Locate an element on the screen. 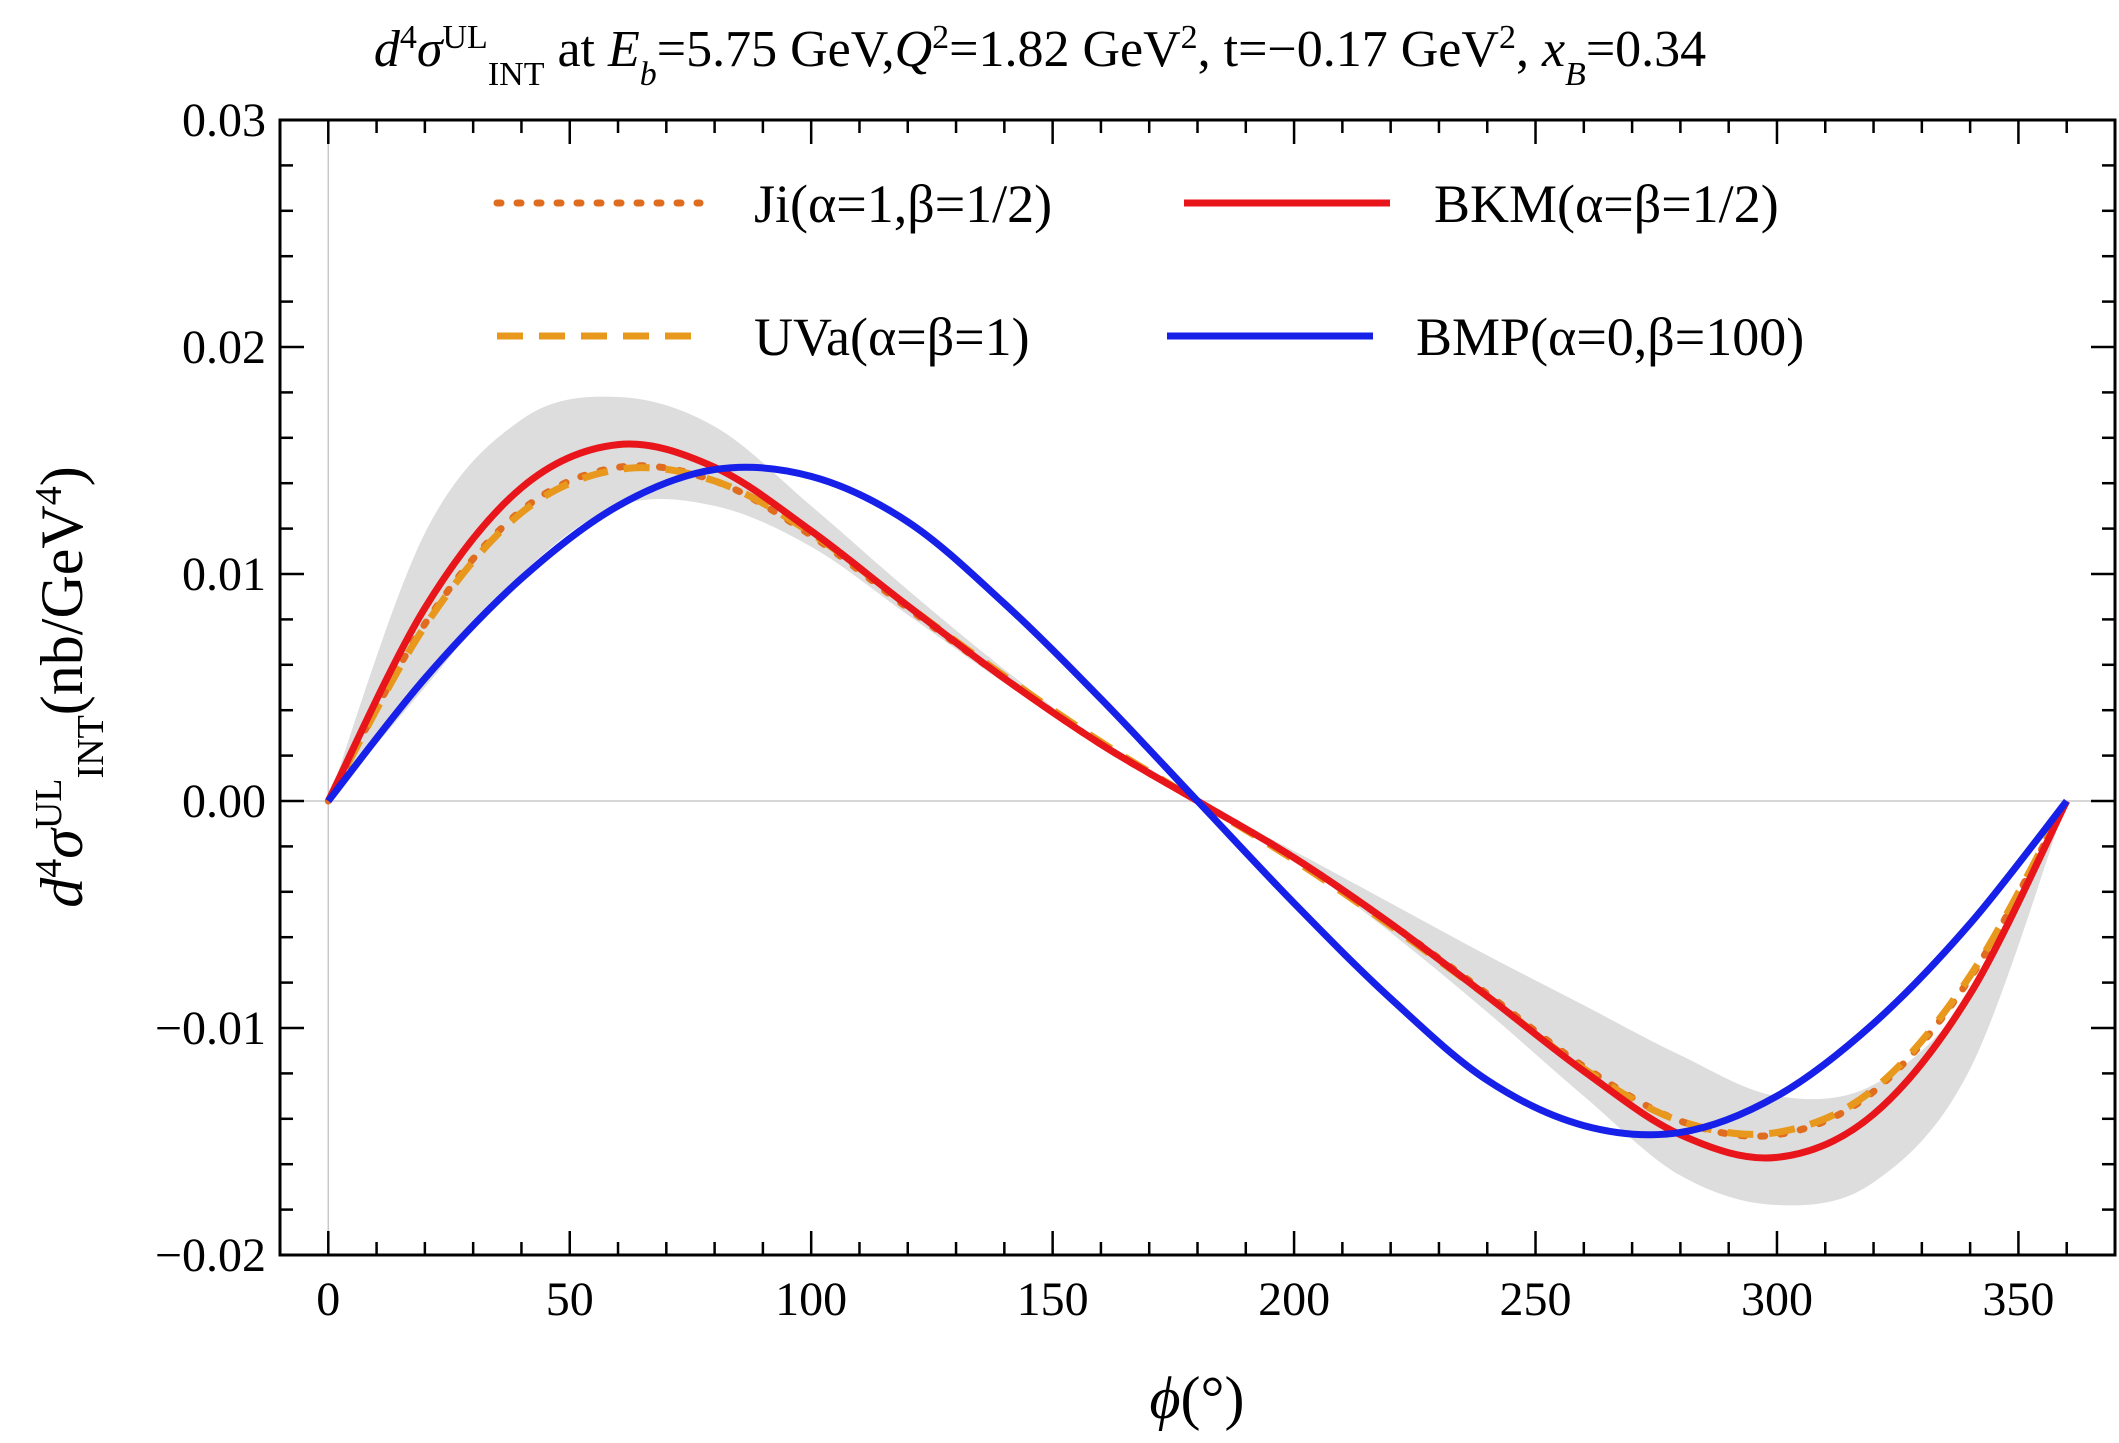  x-tick-label: 150 is located at coordinates (1053, 1299).